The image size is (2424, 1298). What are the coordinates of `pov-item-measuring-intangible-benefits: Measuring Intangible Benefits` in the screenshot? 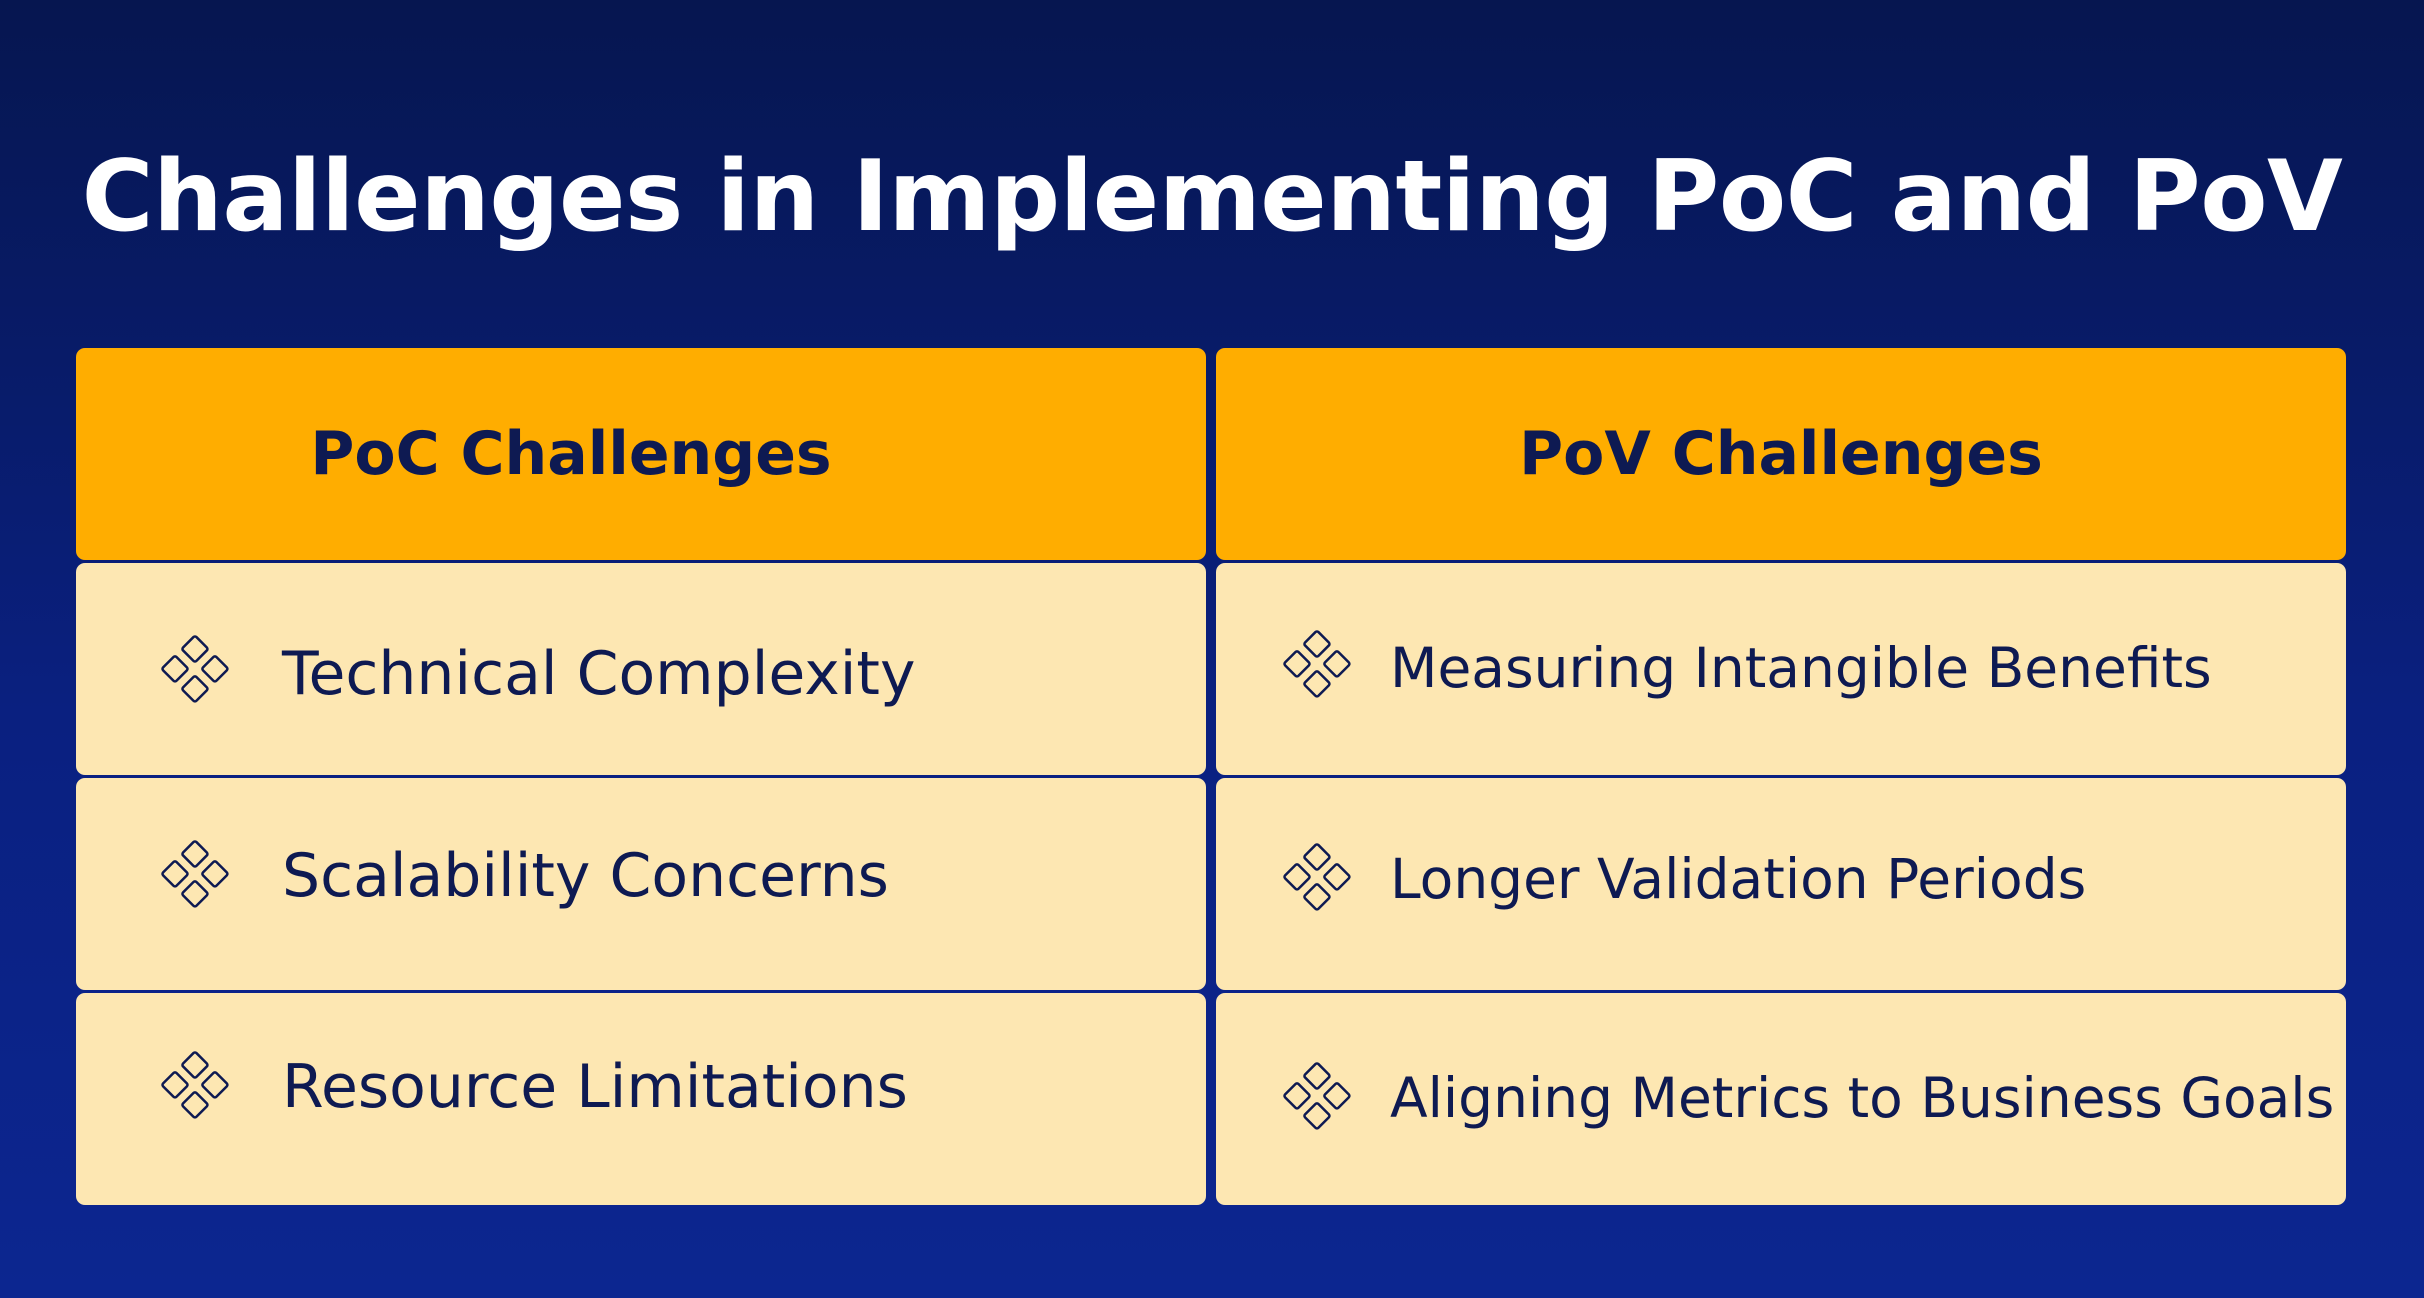 It's located at (1781, 669).